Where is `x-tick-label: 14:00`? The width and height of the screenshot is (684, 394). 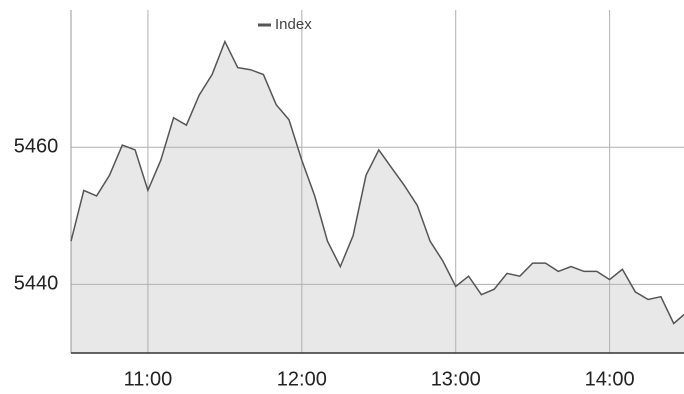 x-tick-label: 14:00 is located at coordinates (610, 379).